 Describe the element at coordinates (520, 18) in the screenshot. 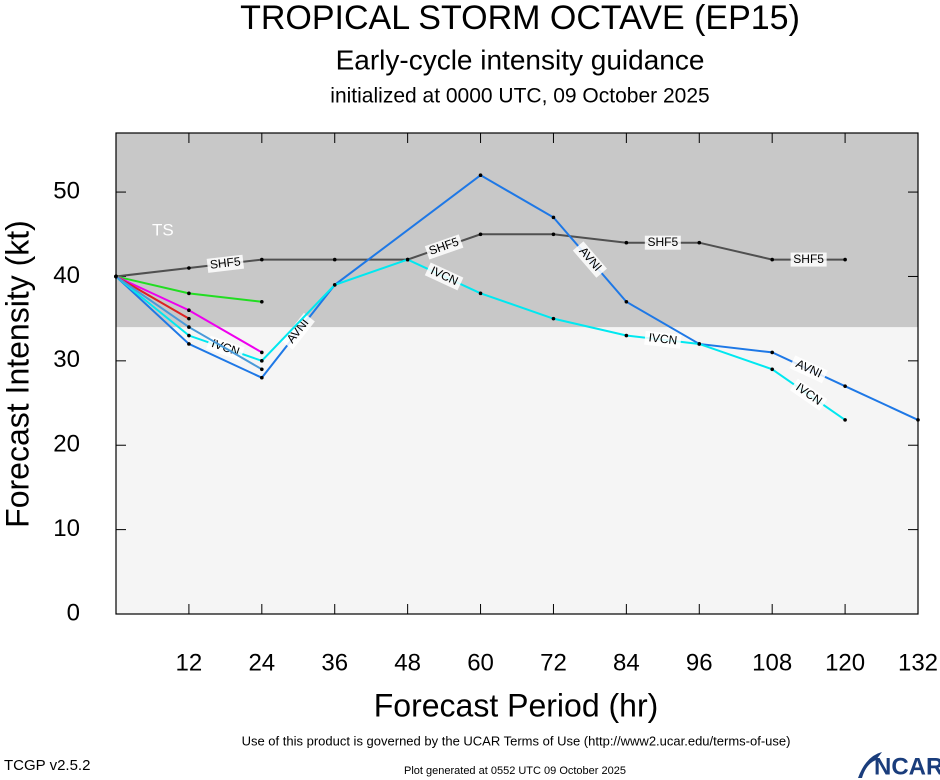

I see `chart-title: TROPICAL STORM OCTAVE (EP15)` at that location.